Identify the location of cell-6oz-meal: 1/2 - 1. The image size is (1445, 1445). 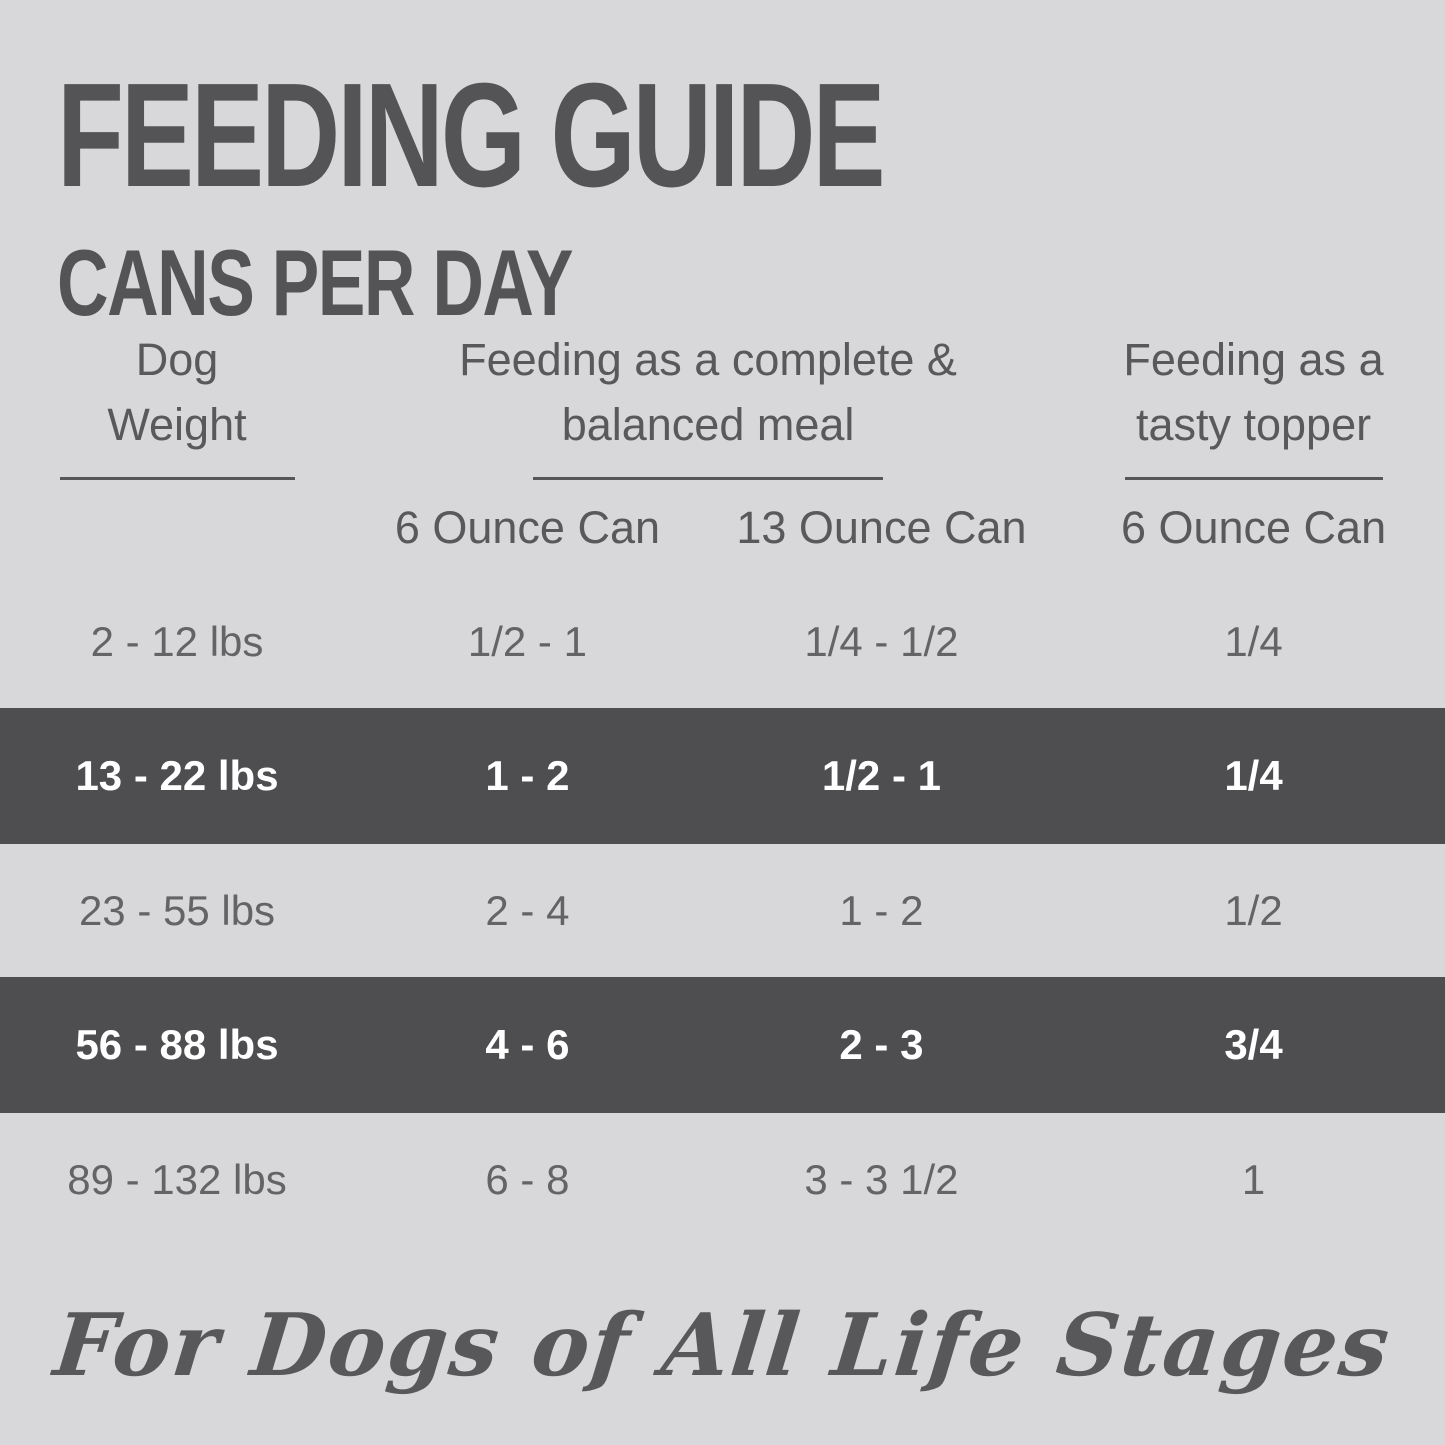
(527, 641).